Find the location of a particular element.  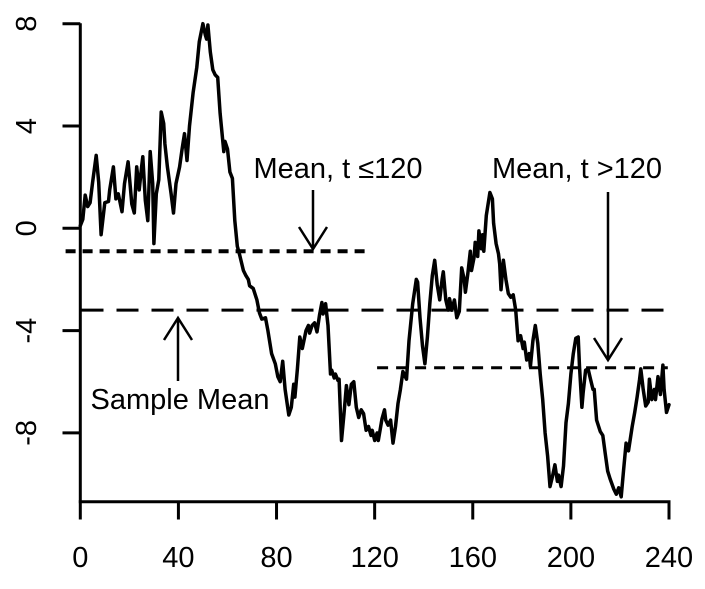

x-tick-label: 0 is located at coordinates (80, 558).